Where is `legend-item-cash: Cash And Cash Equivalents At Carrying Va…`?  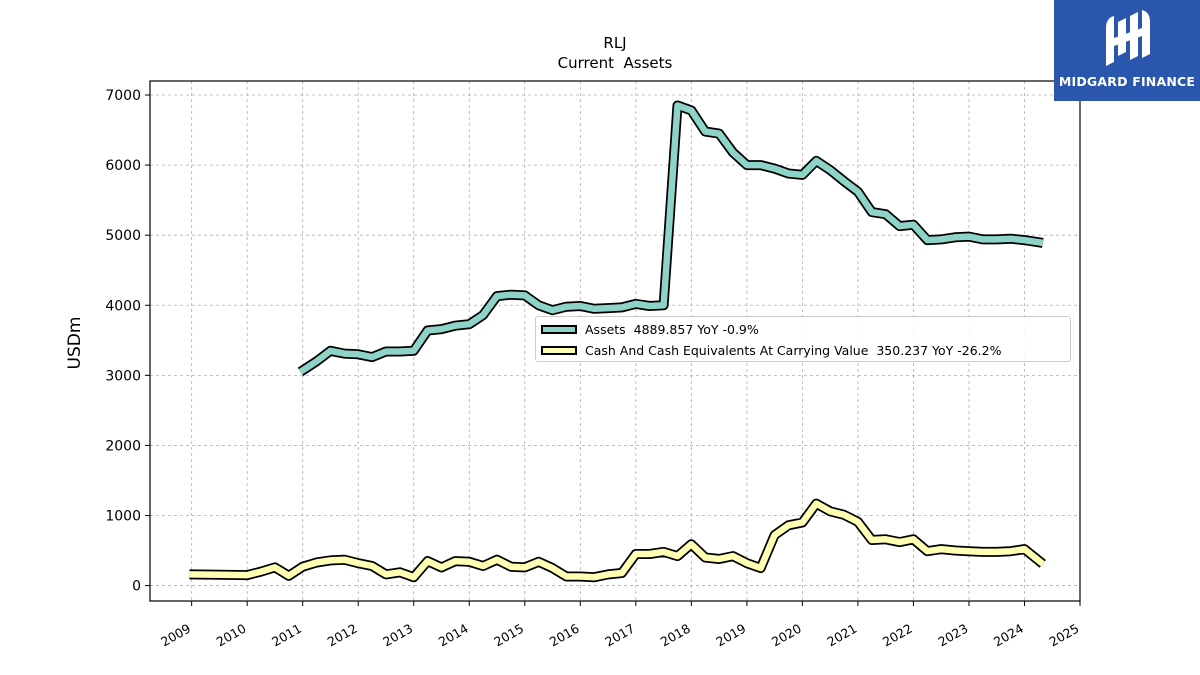 legend-item-cash: Cash And Cash Equivalents At Carrying Va… is located at coordinates (771, 350).